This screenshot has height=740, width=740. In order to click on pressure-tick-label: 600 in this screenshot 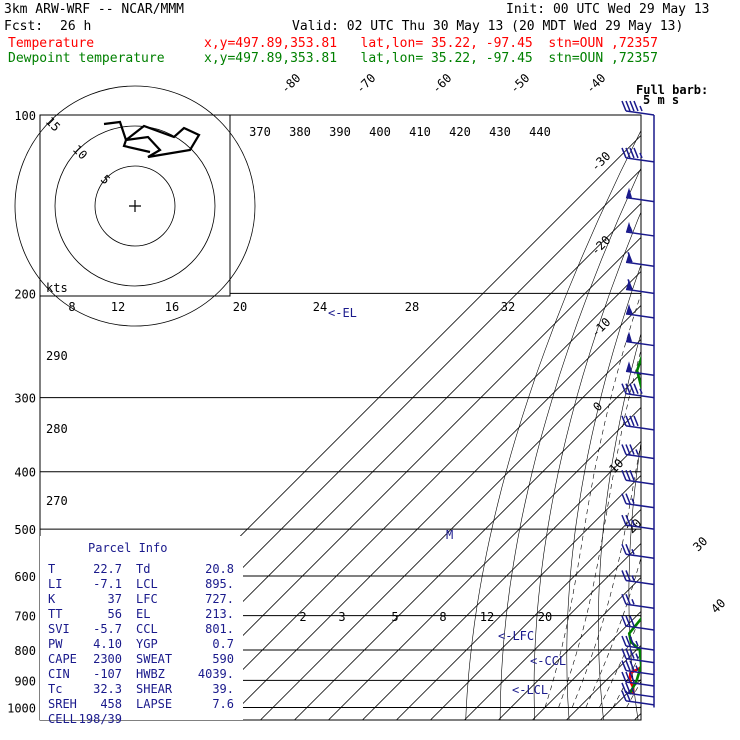, I will do `click(25, 577)`.